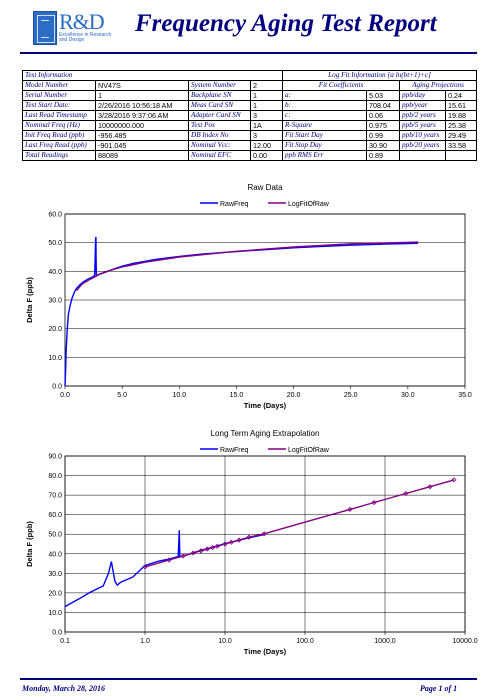  Describe the element at coordinates (461, 105) in the screenshot. I see `projection-value: 15.61` at that location.